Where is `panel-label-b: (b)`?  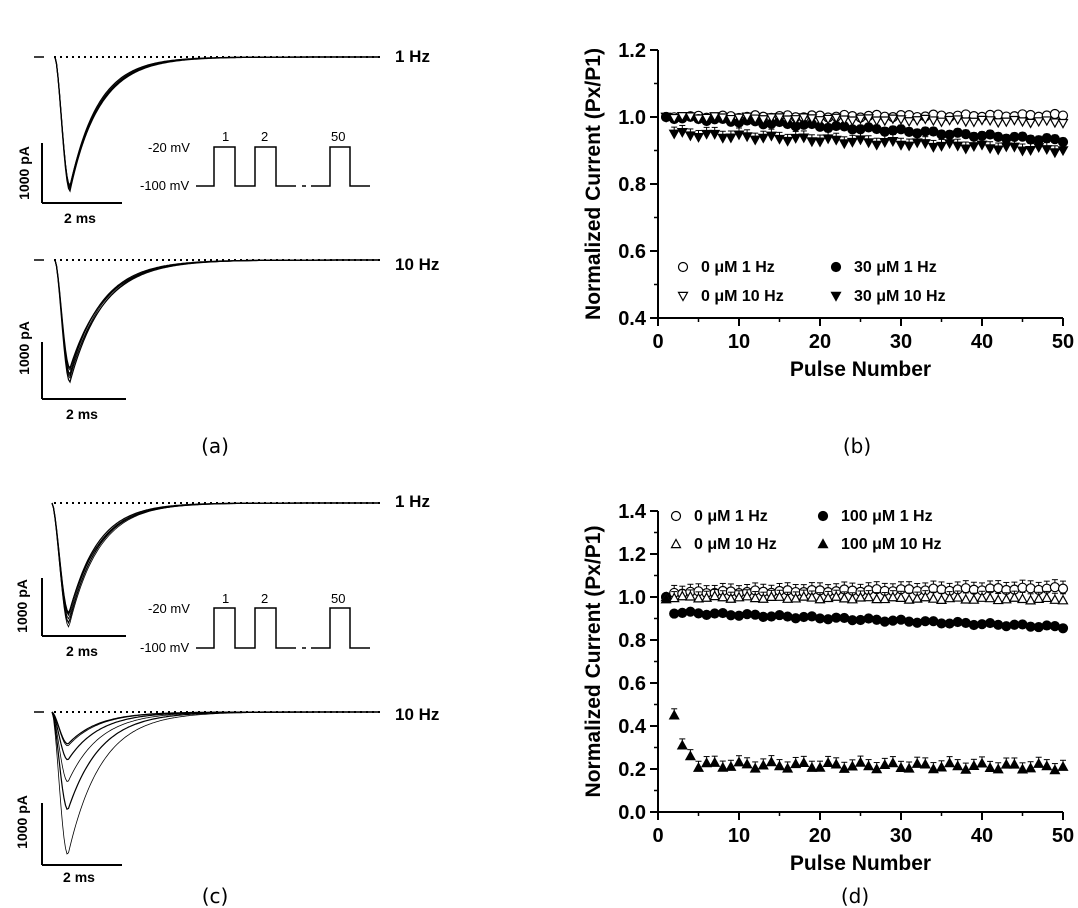
panel-label-b: (b) is located at coordinates (857, 446).